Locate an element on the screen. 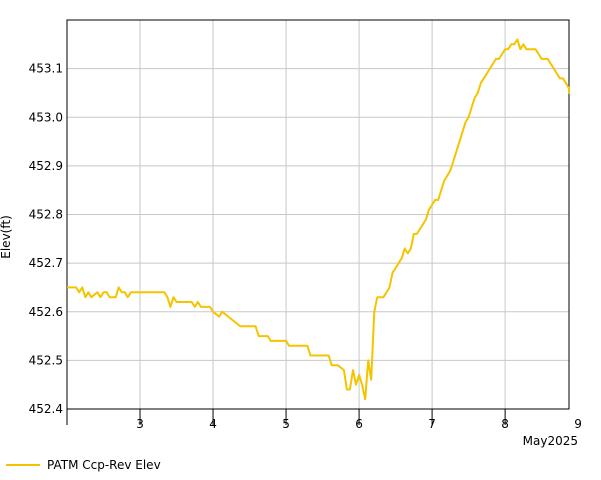 The height and width of the screenshot is (480, 601). x-tick-label: 5 is located at coordinates (286, 424).